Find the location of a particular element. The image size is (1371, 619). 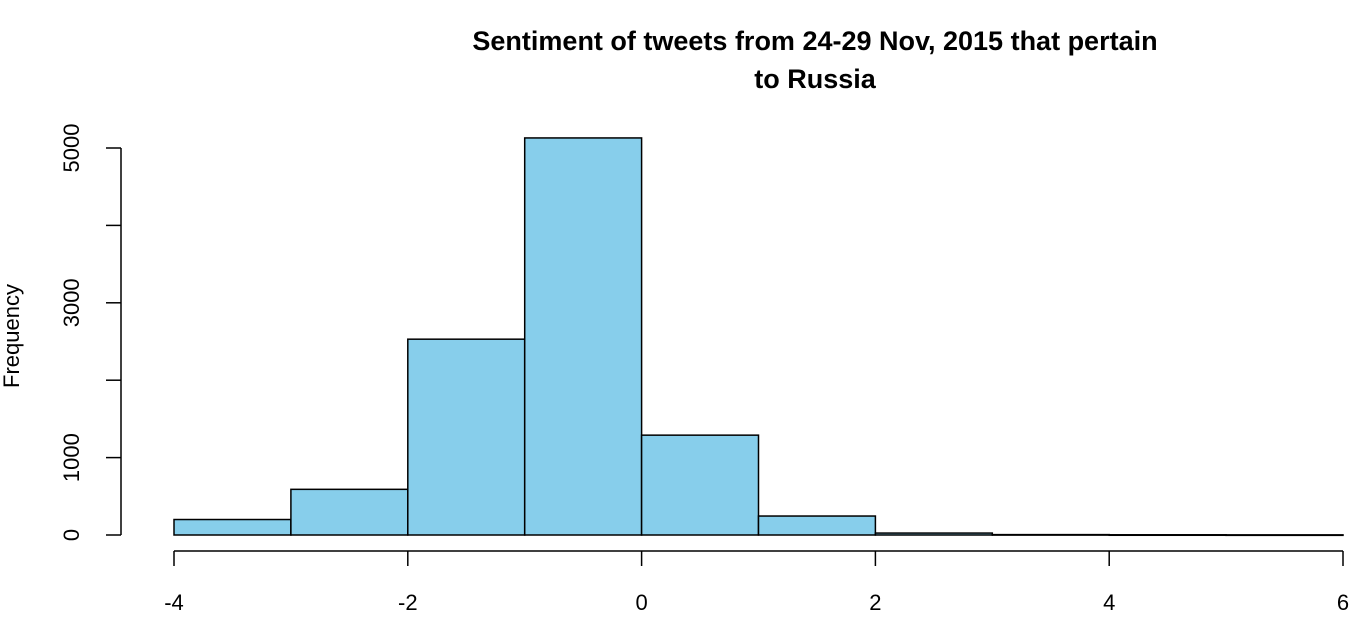

x-tick-label: 6 is located at coordinates (1343, 602).